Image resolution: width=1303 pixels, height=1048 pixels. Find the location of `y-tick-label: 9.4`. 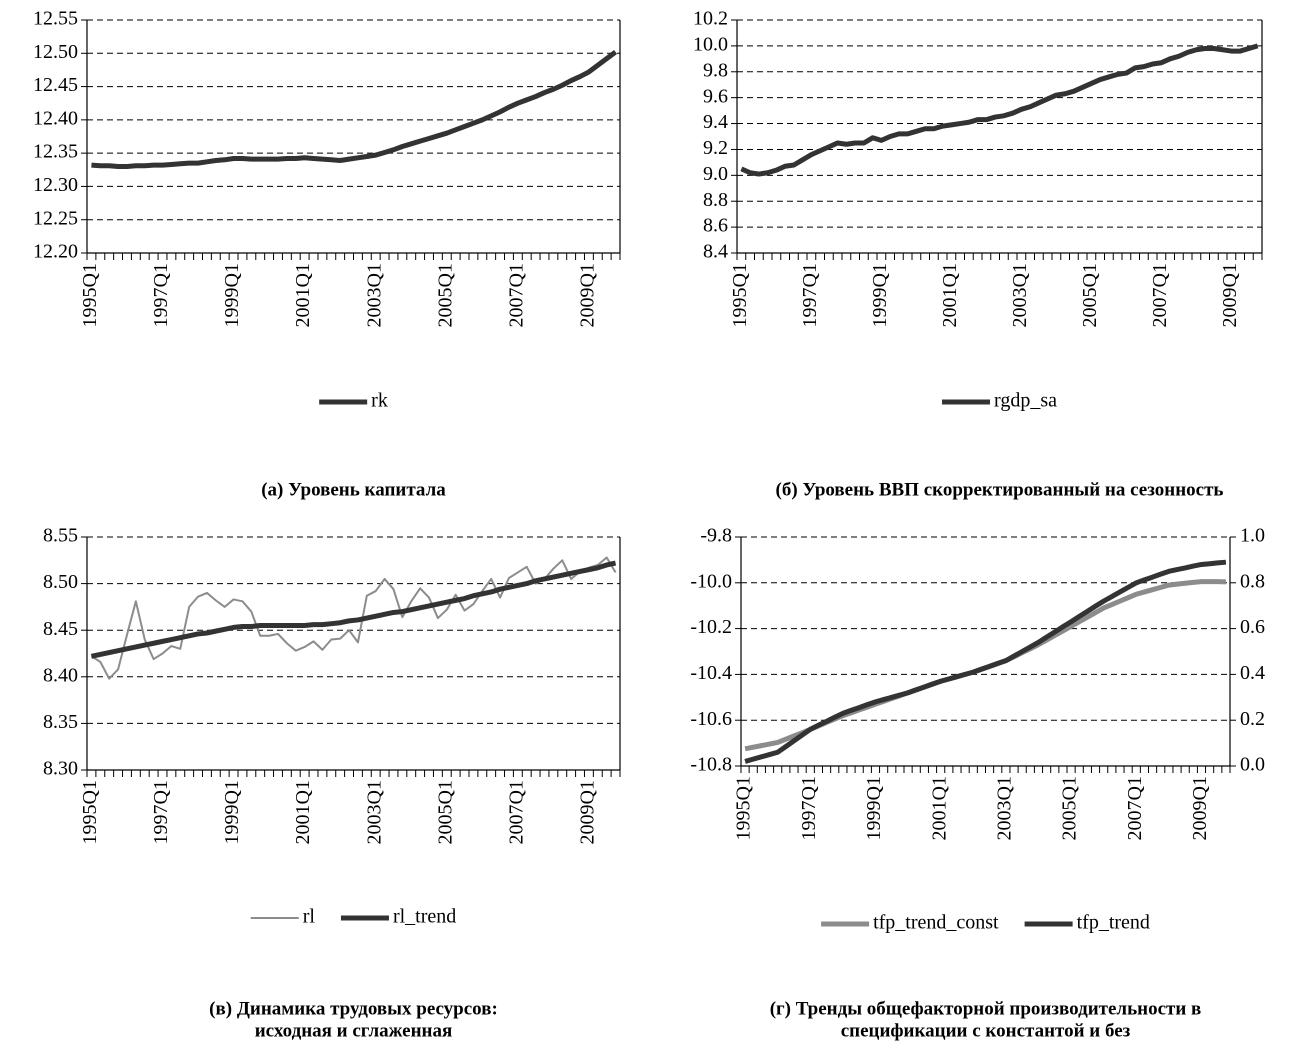

y-tick-label: 9.4 is located at coordinates (715, 122).